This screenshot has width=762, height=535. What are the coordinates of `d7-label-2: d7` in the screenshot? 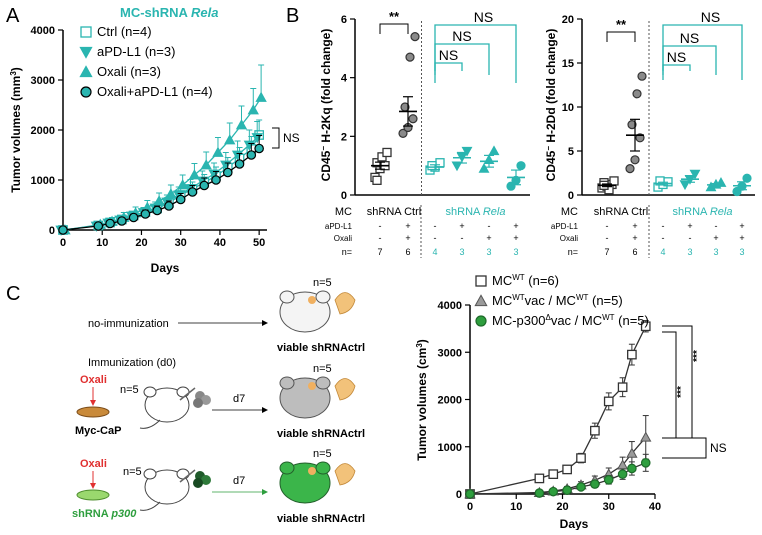 It's located at (239, 481).